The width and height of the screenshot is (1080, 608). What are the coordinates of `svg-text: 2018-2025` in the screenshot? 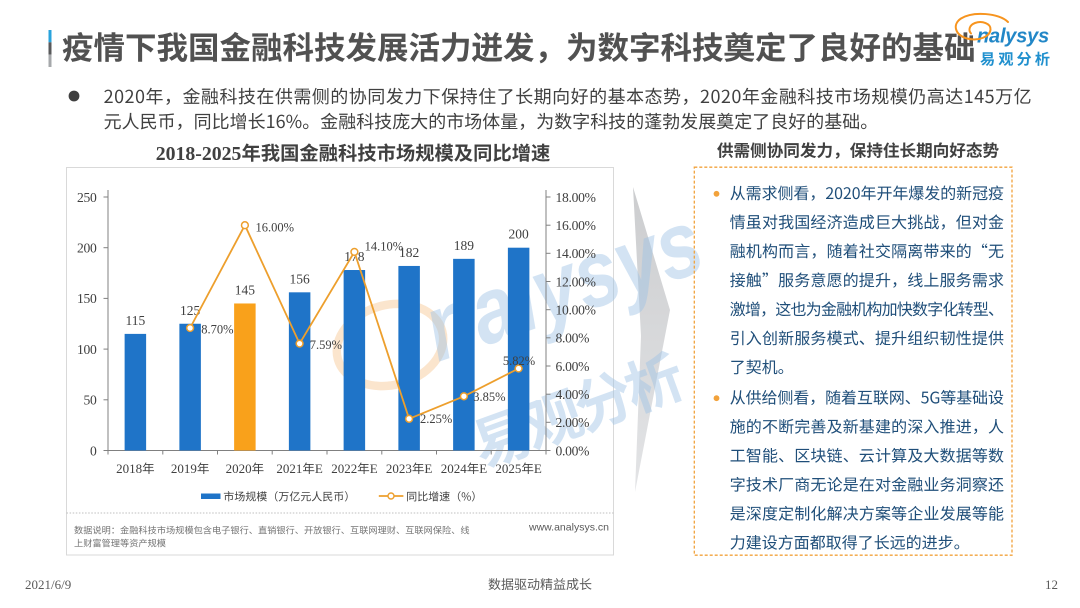 It's located at (199, 154).